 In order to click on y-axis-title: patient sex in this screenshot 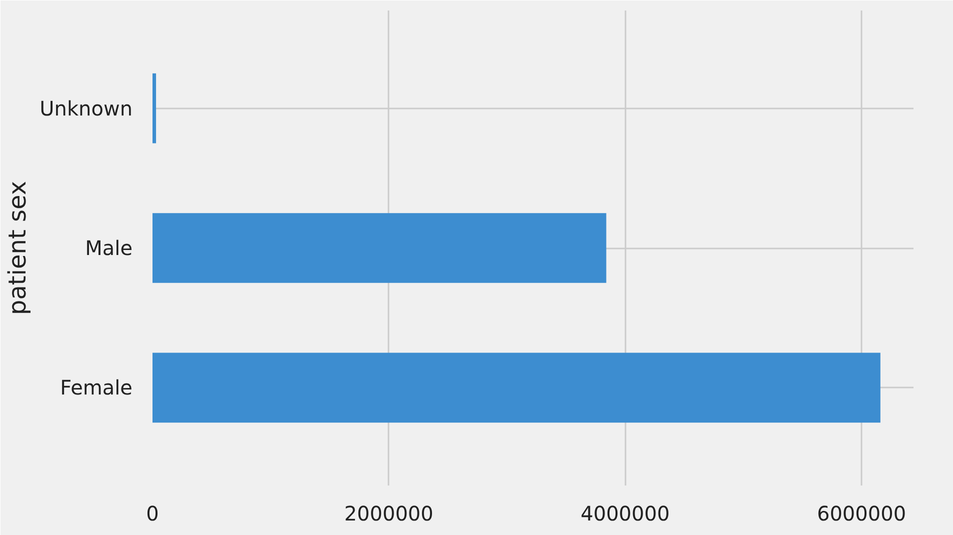, I will do `click(18, 248)`.